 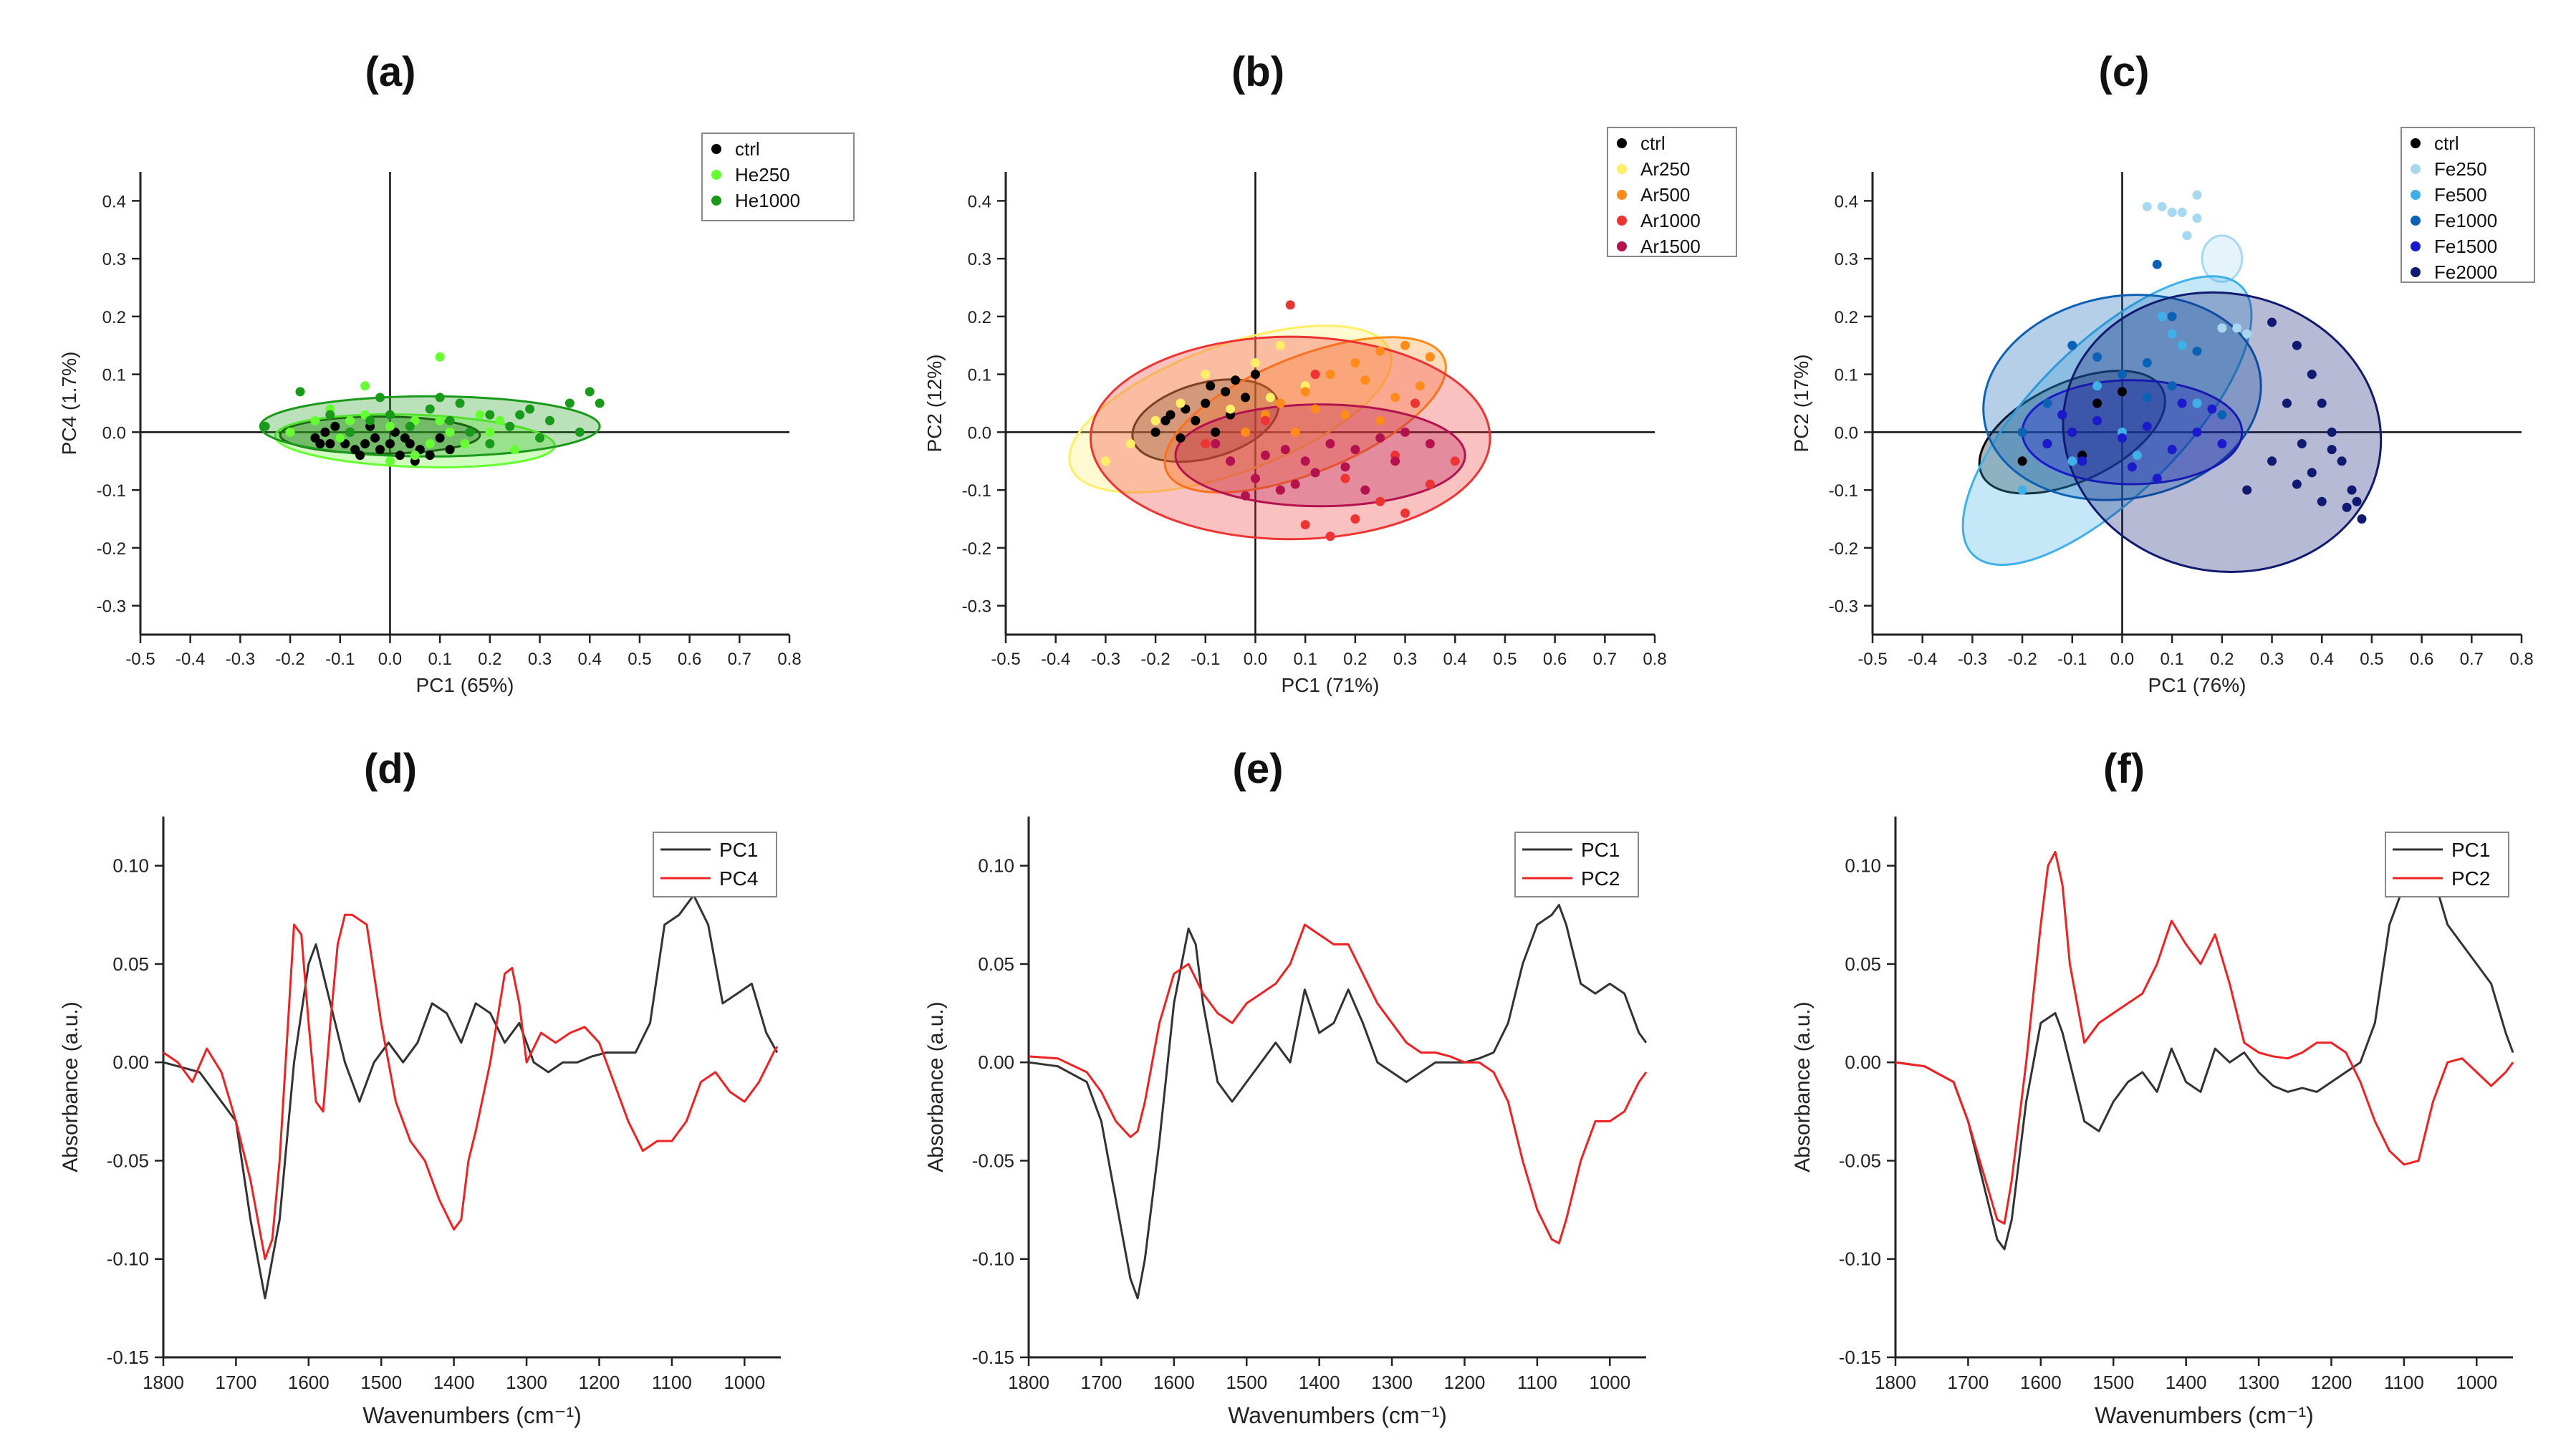 What do you see at coordinates (69, 404) in the screenshot?
I see `y-axis-label: PC4 (1.7%)` at bounding box center [69, 404].